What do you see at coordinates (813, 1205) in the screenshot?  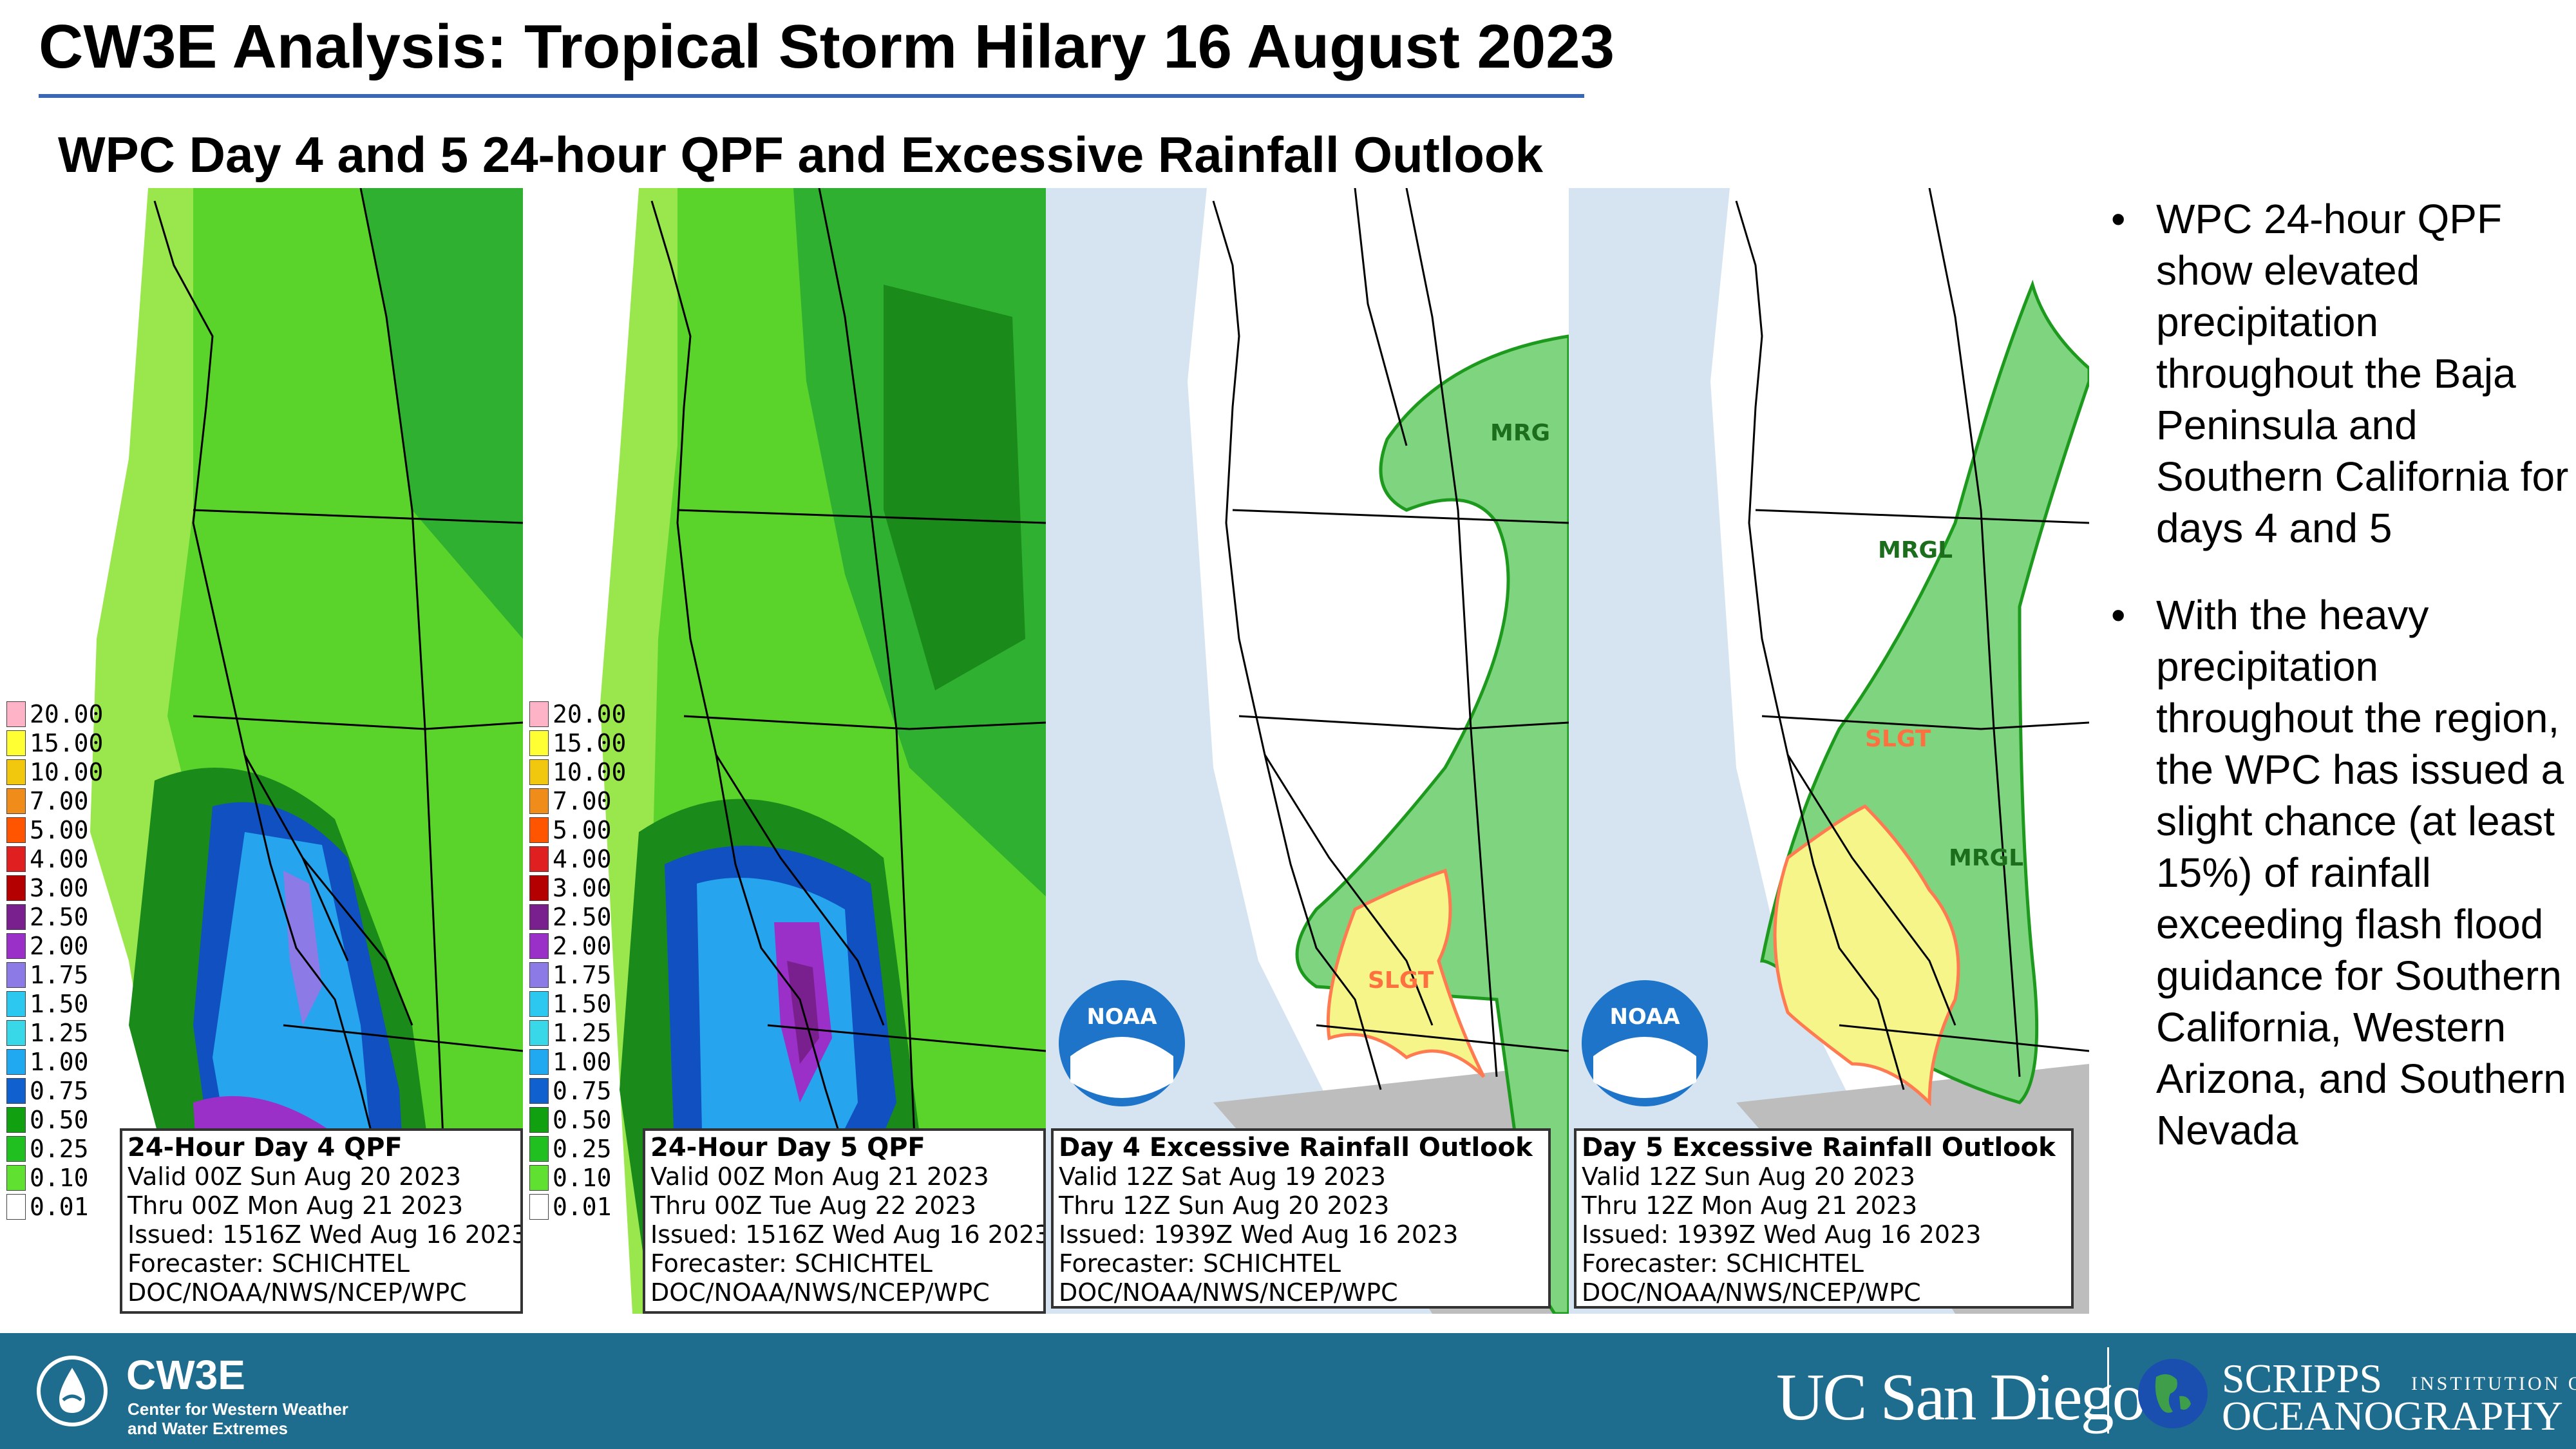 I see `info-box-line: Thru 00Z Tue Aug 22 2023` at bounding box center [813, 1205].